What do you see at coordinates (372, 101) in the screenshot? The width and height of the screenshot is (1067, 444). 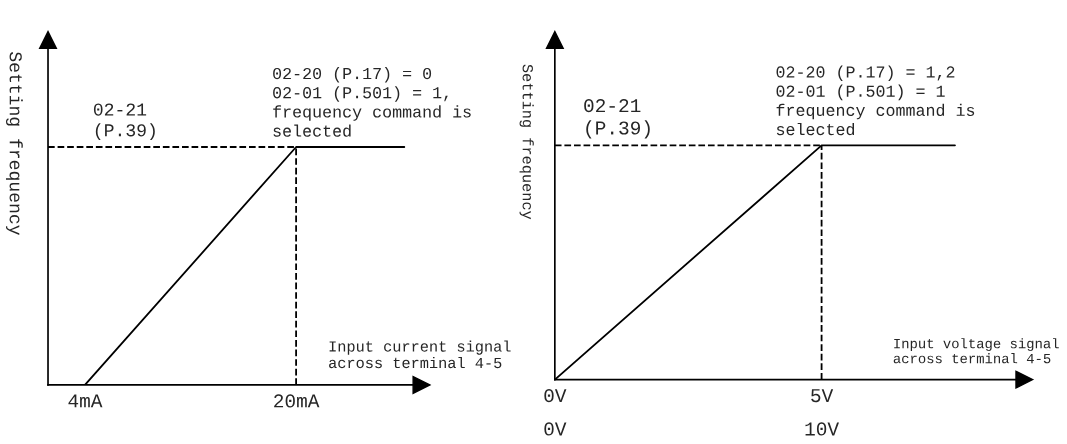 I see `text: 02-20 (P.17) = 0 02-01 (P.501) = 1, frequency command is selected` at bounding box center [372, 101].